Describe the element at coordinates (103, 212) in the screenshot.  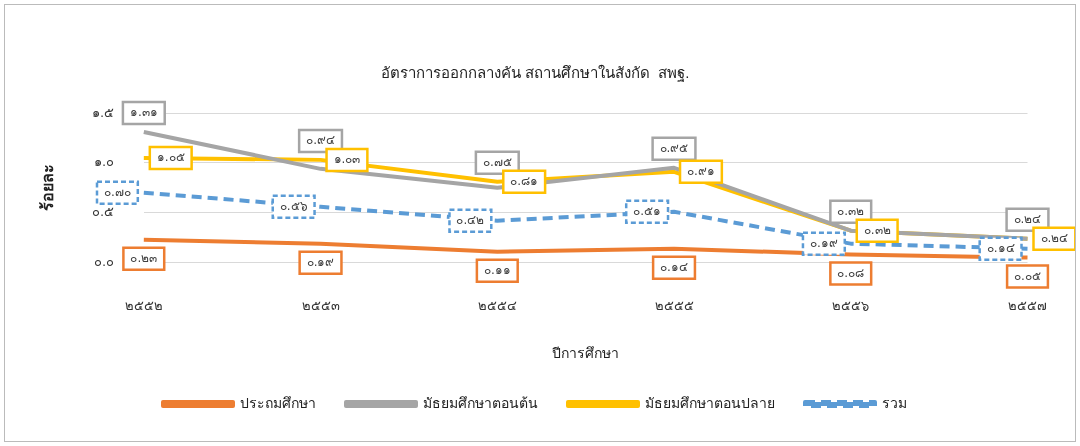
I see `y-tick-label: ๐.๕` at that location.